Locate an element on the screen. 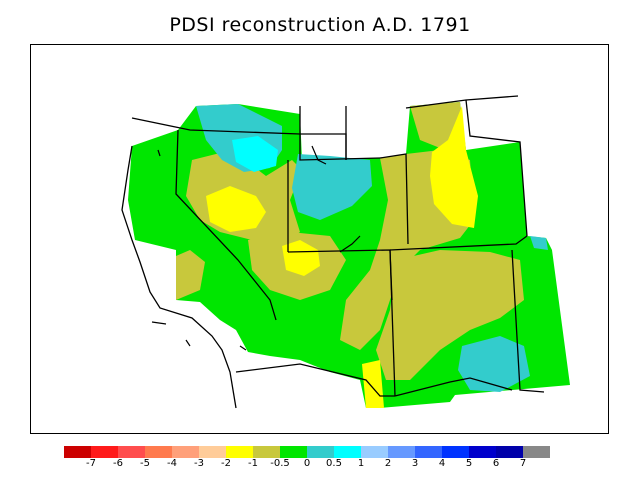 The image size is (640, 480). border-tx is located at coordinates (528, 321).